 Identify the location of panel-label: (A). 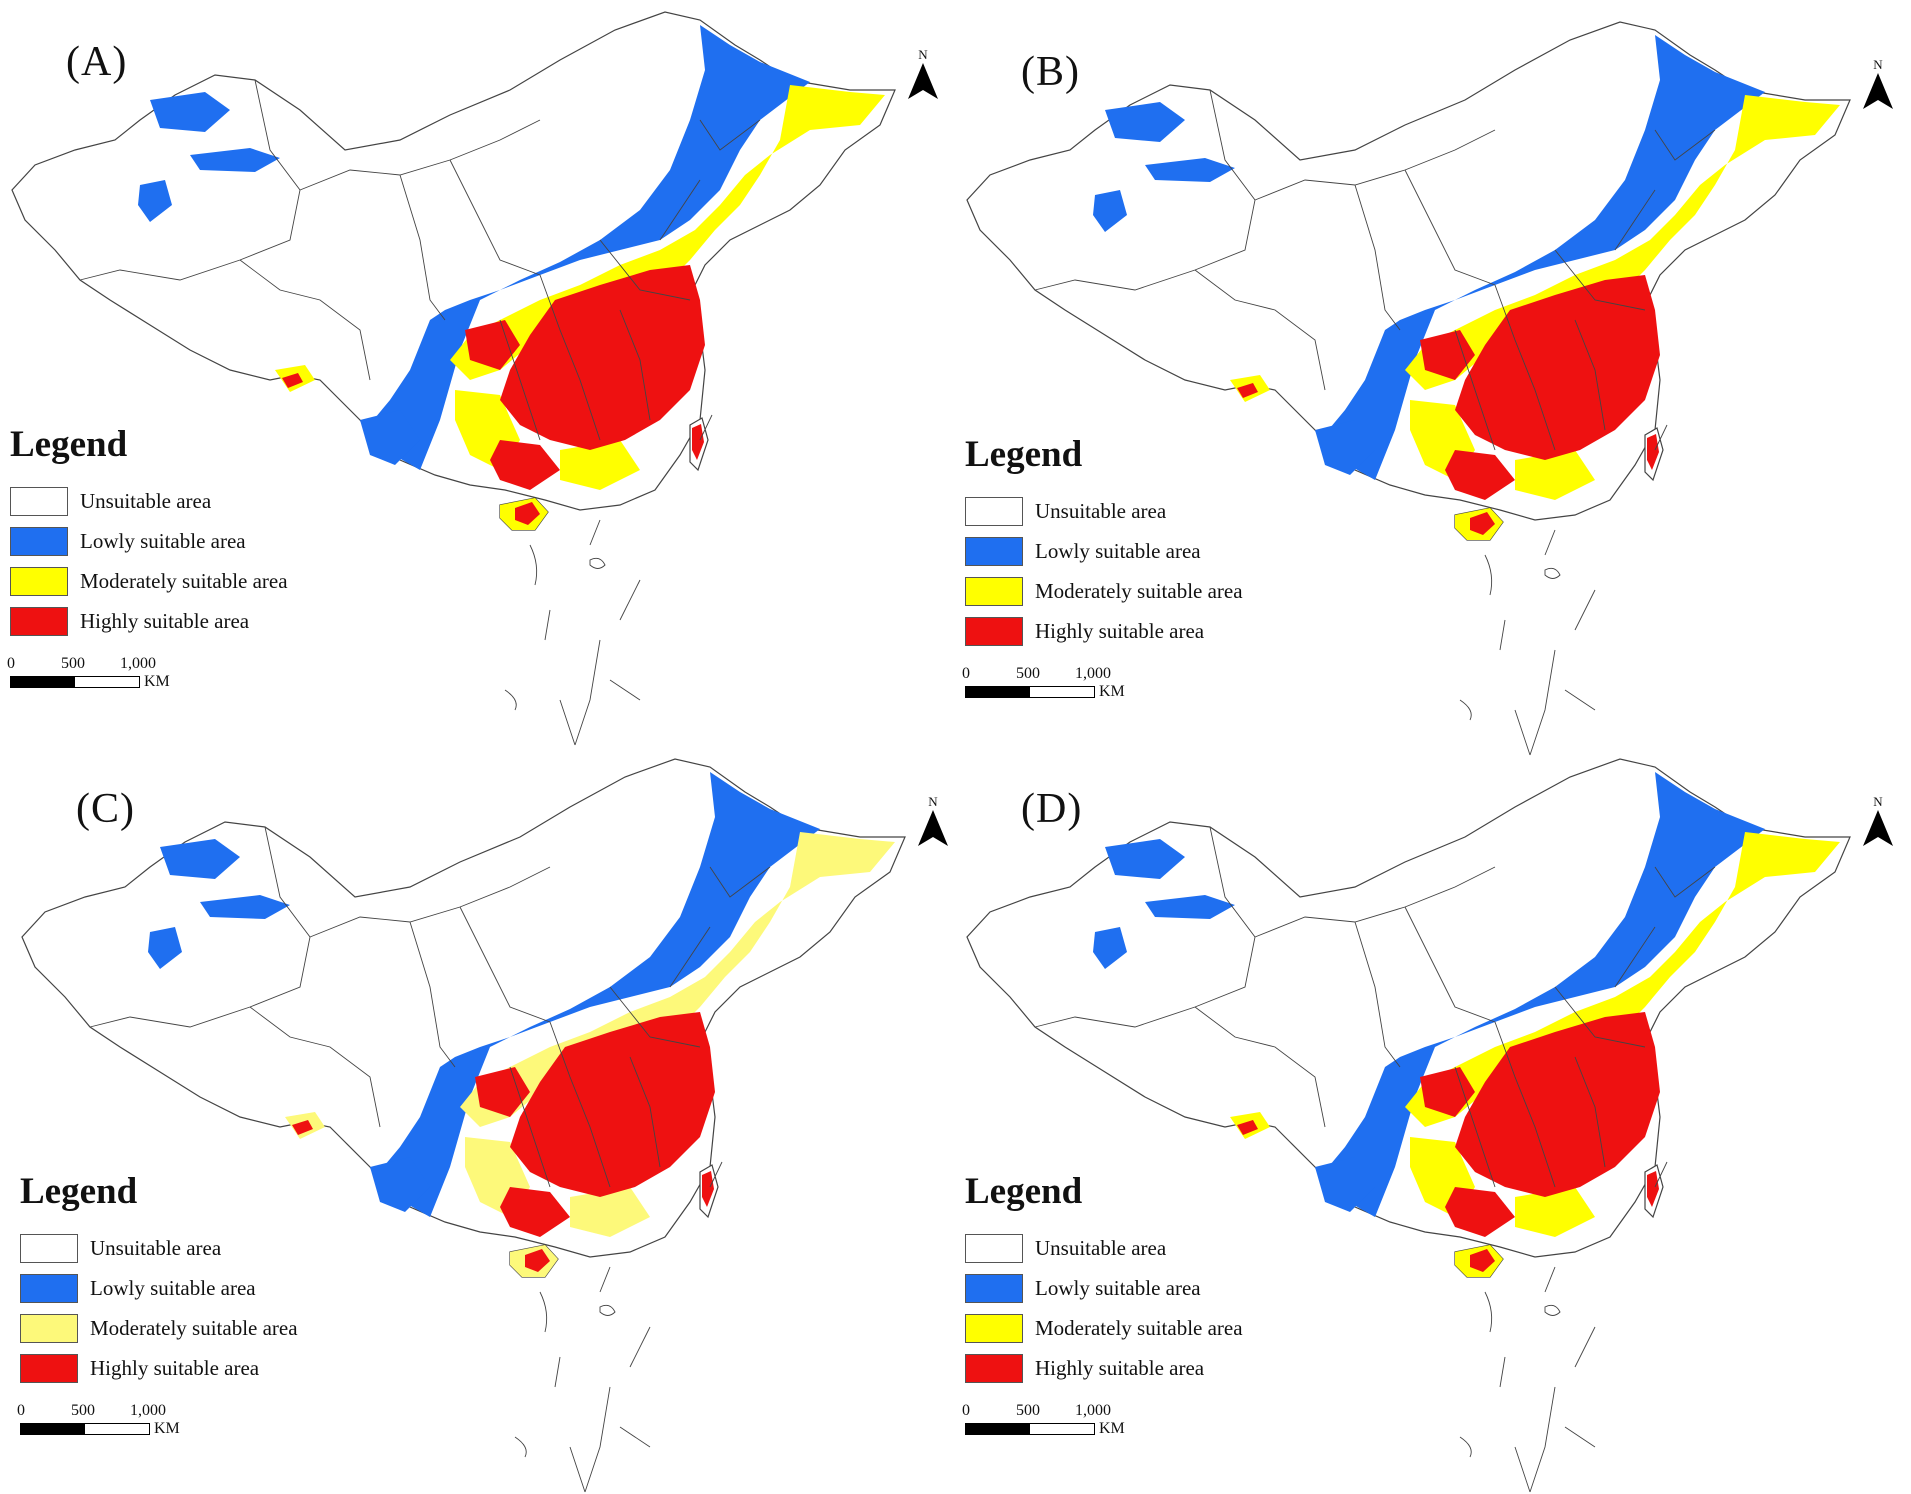
(97, 62).